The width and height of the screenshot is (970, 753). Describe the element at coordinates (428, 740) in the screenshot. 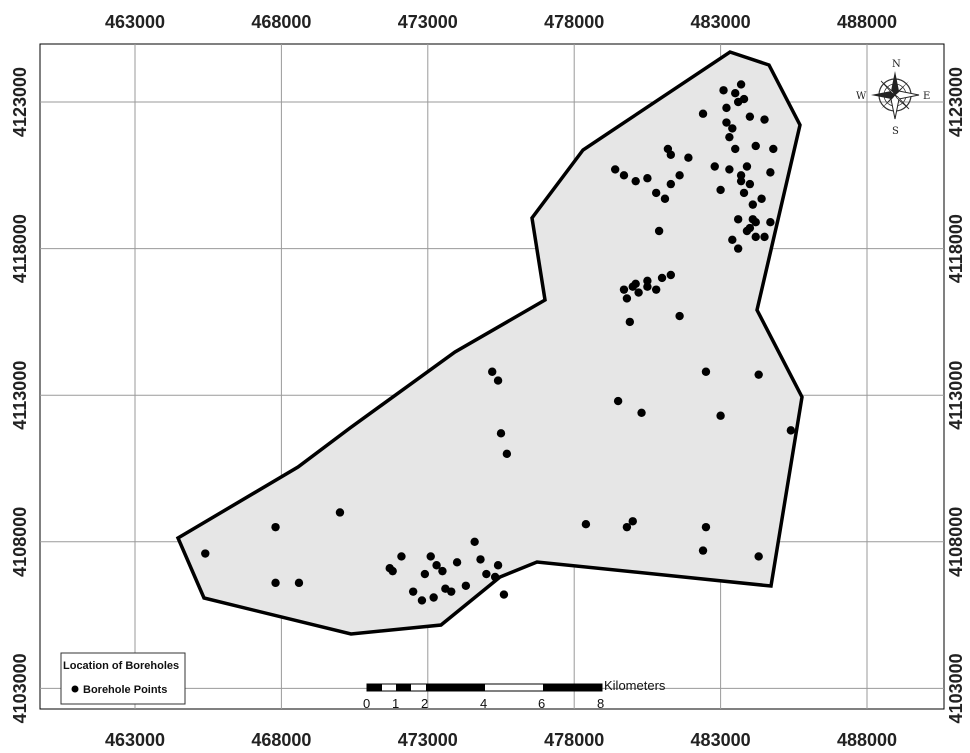

I see `x-tick-bottom: 473000` at that location.